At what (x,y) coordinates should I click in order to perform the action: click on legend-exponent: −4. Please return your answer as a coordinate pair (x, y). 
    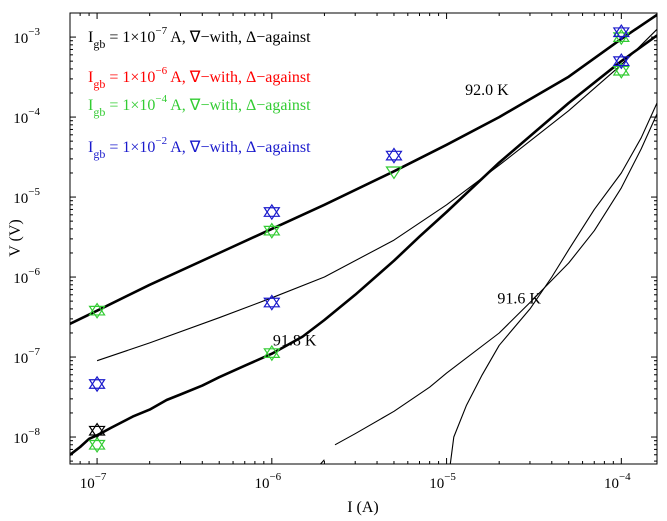
    Looking at the image, I should click on (161, 99).